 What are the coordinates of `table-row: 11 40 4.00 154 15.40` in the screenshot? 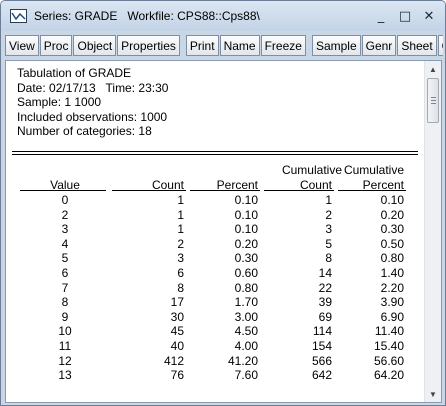 It's located at (216, 346).